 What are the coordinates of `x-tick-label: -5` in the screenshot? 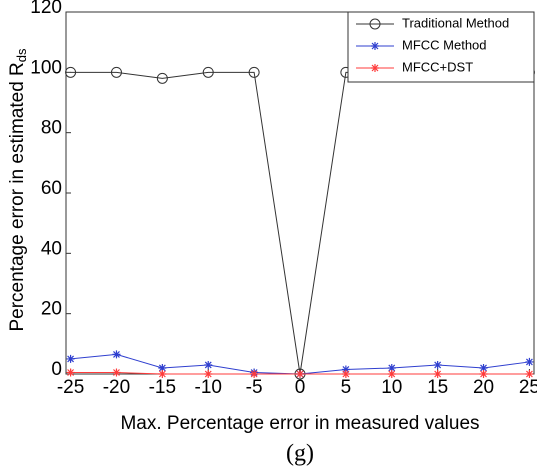 It's located at (254, 387).